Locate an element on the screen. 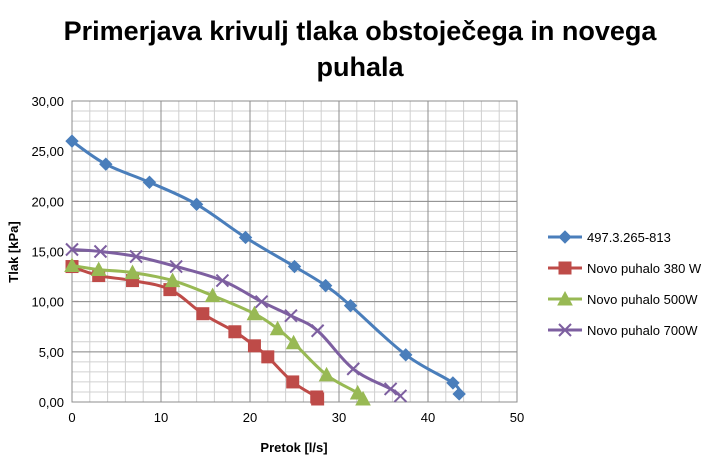  legend-label: Novo puhalo 380 W is located at coordinates (644, 268).